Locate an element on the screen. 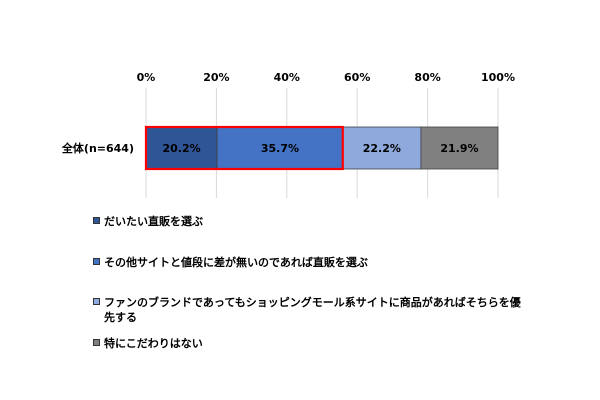 The image size is (600, 400). category-axis: 全体(n=644) is located at coordinates (97, 148).